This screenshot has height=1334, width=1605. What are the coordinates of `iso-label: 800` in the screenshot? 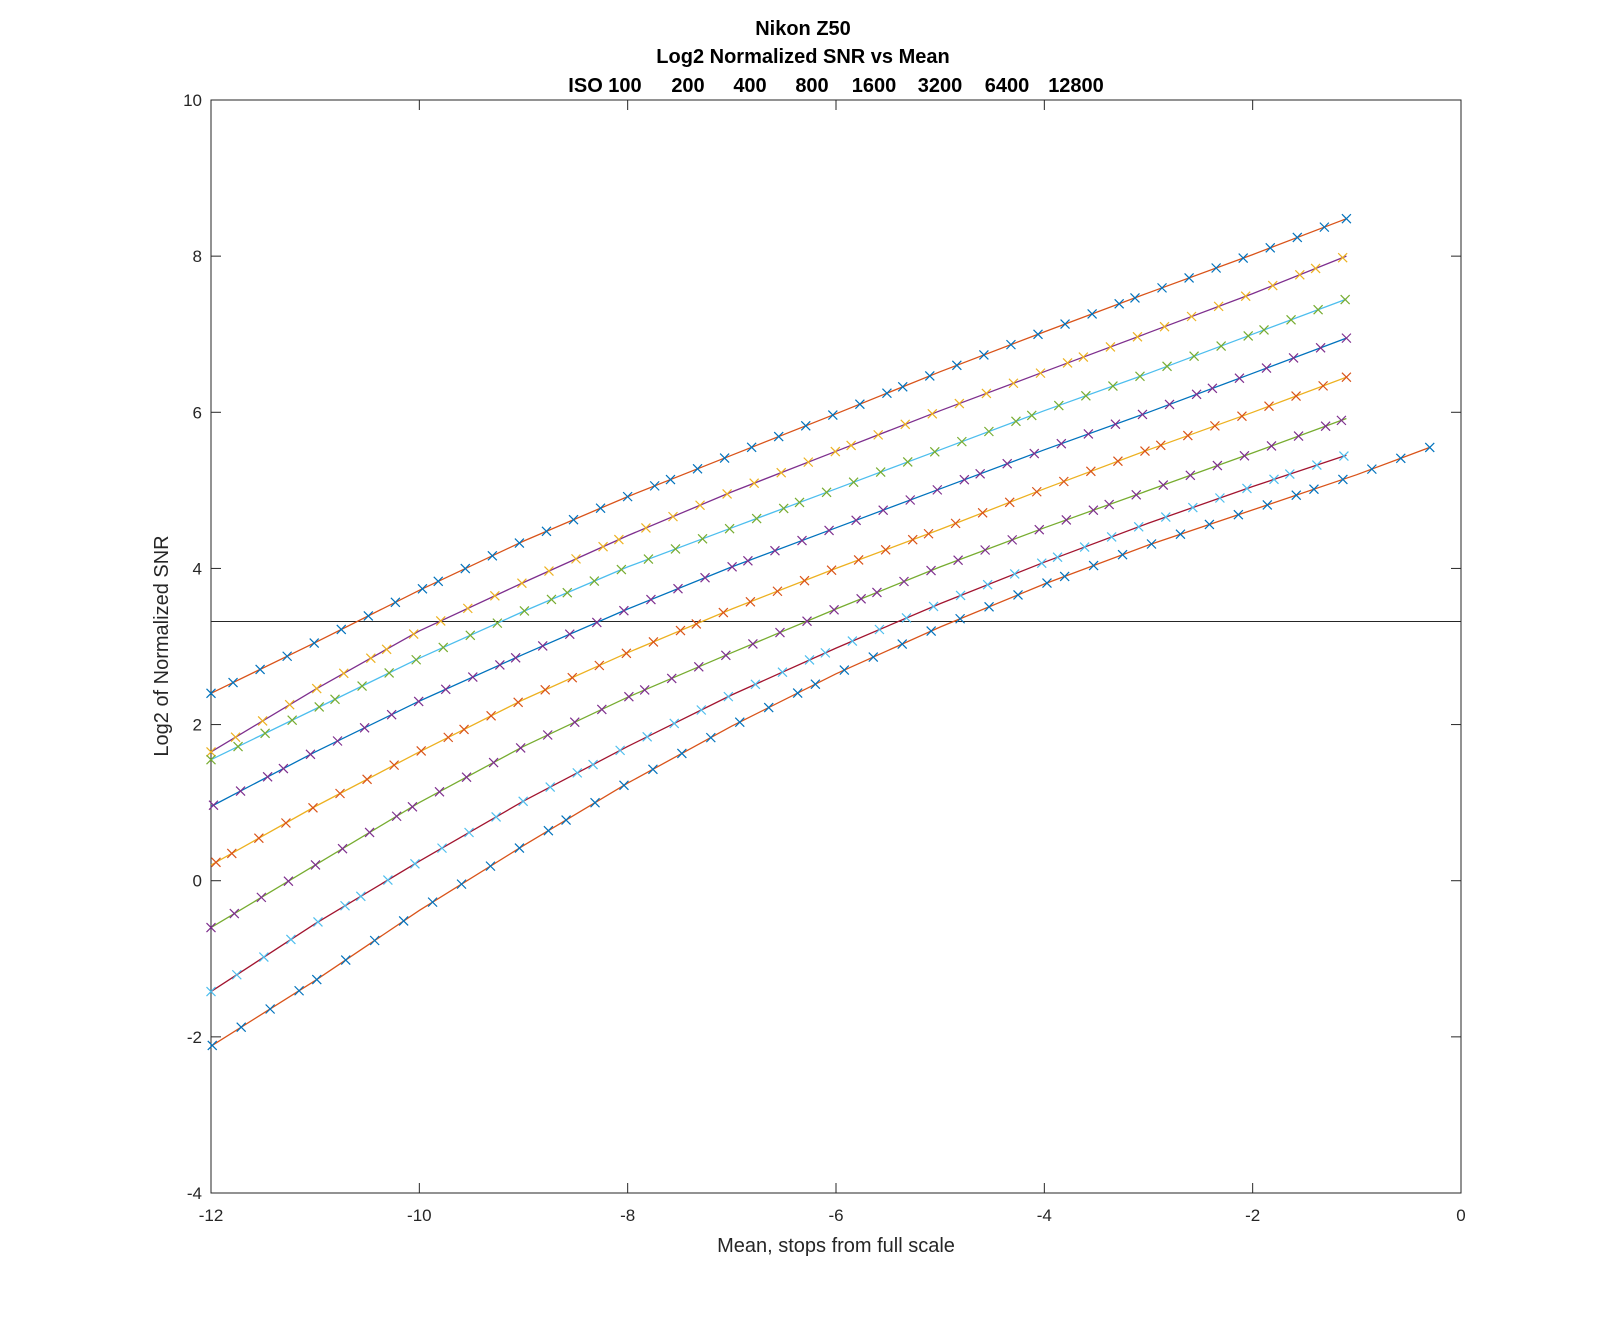 It's located at (811, 86).